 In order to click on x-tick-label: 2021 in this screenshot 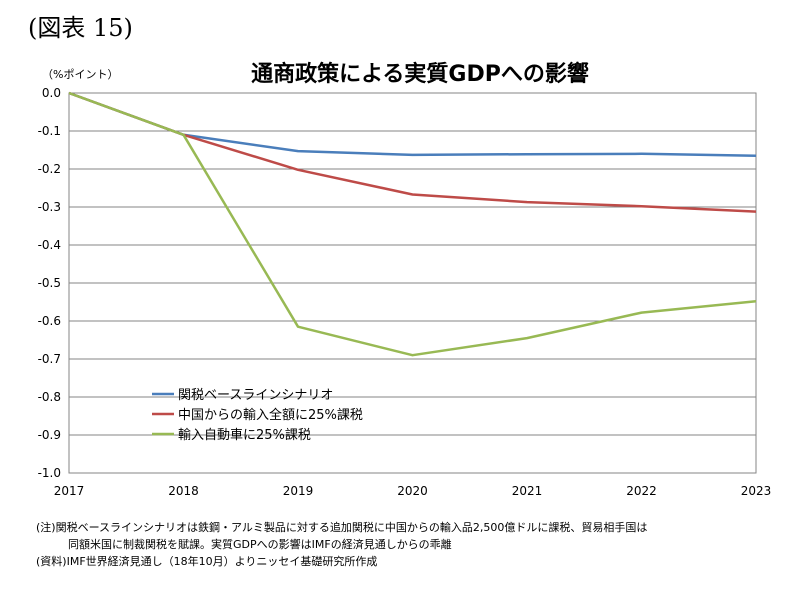, I will do `click(527, 491)`.